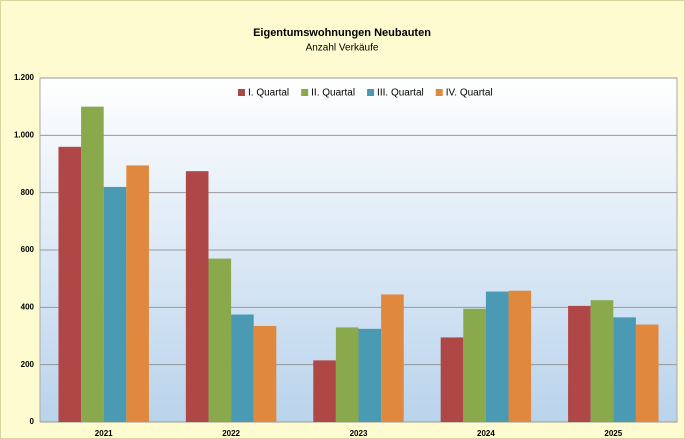 This screenshot has height=439, width=685. Describe the element at coordinates (613, 433) in the screenshot. I see `x-tick-label: 2025` at that location.